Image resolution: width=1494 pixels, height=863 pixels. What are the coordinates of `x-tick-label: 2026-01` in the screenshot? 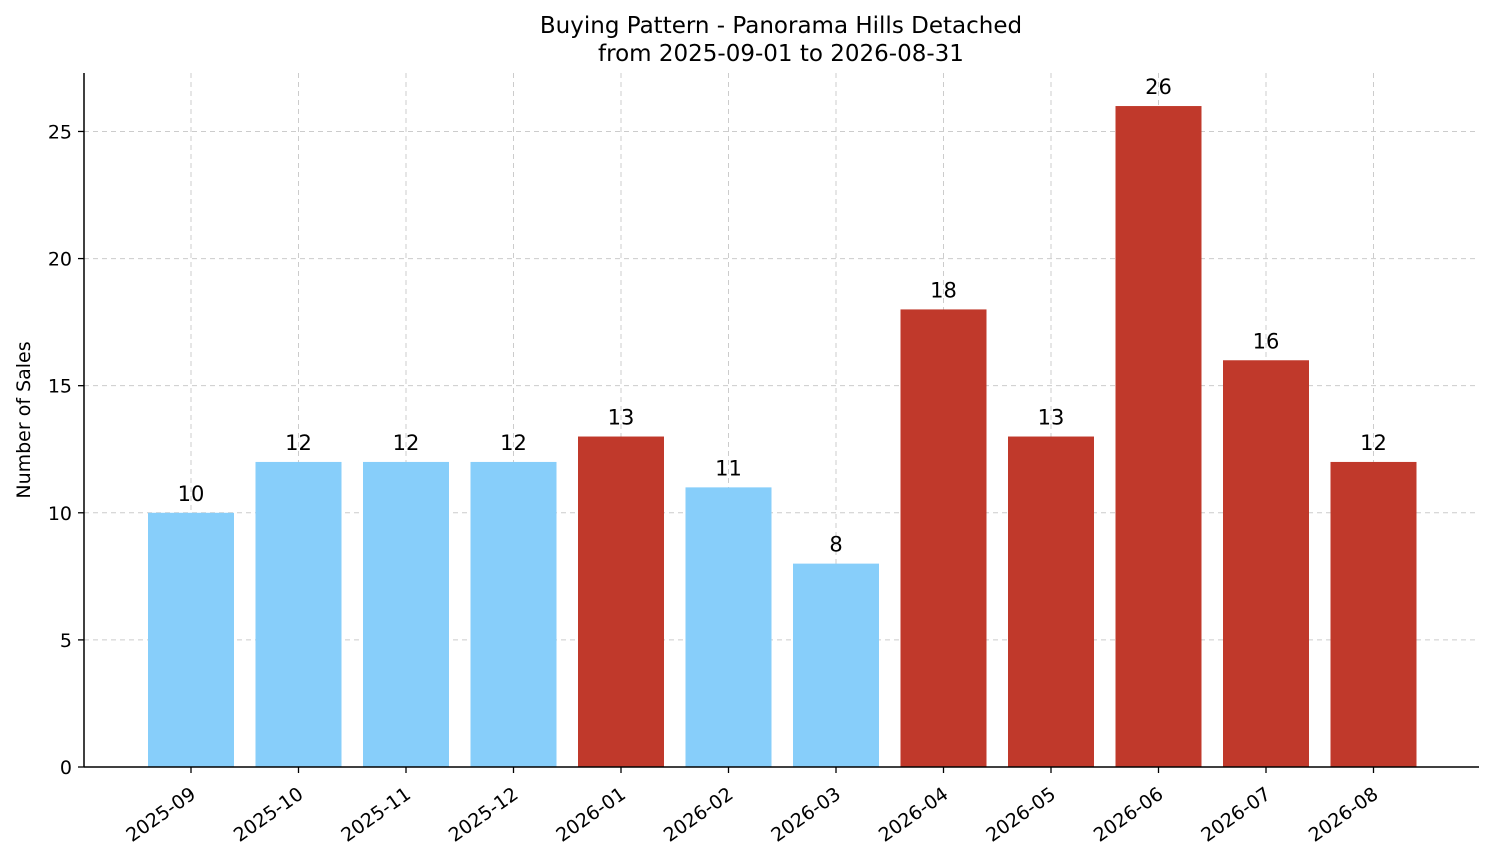 It's located at (591, 815).